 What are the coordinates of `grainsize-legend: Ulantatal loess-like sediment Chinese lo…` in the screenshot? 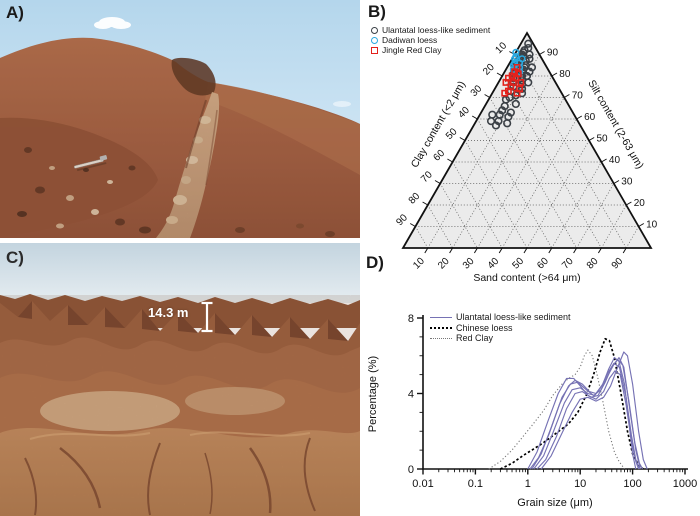 It's located at (500, 328).